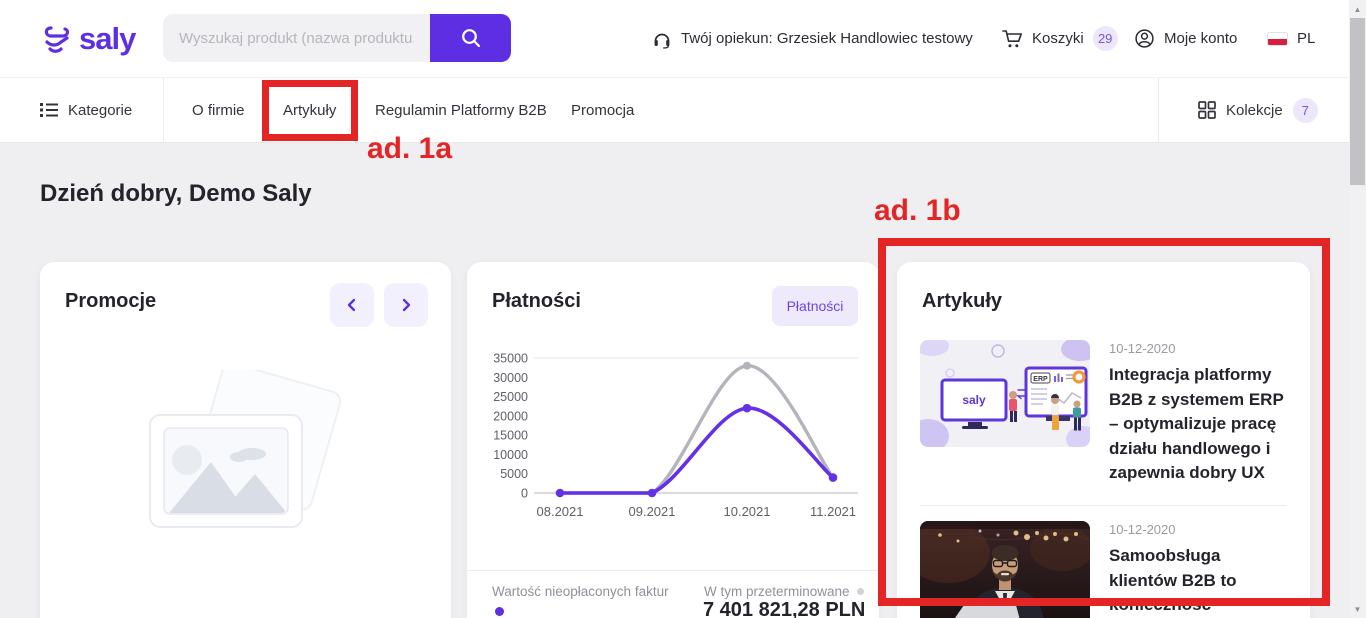 This screenshot has width=1366, height=618. Describe the element at coordinates (510, 416) in the screenshot. I see `svg-text: 20000` at that location.